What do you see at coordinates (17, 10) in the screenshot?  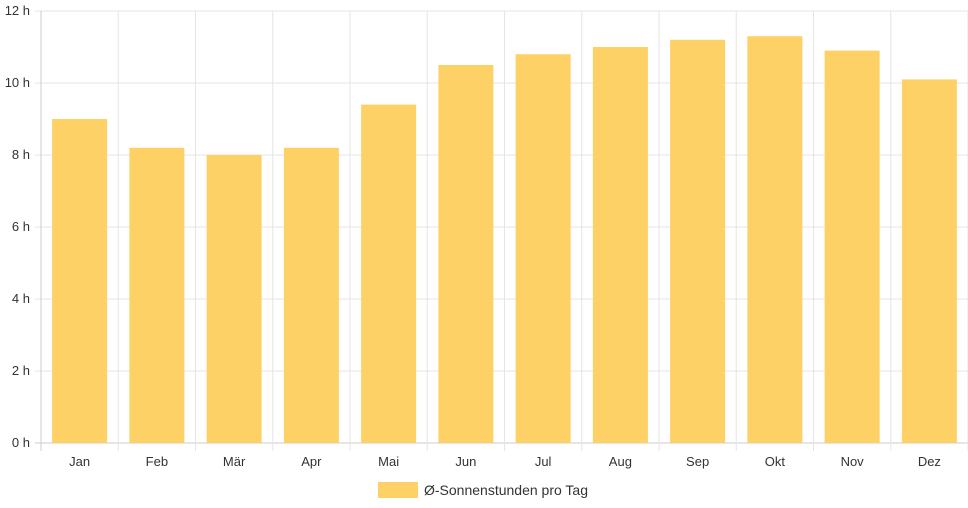 I see `y-tick-label: 12 h` at bounding box center [17, 10].